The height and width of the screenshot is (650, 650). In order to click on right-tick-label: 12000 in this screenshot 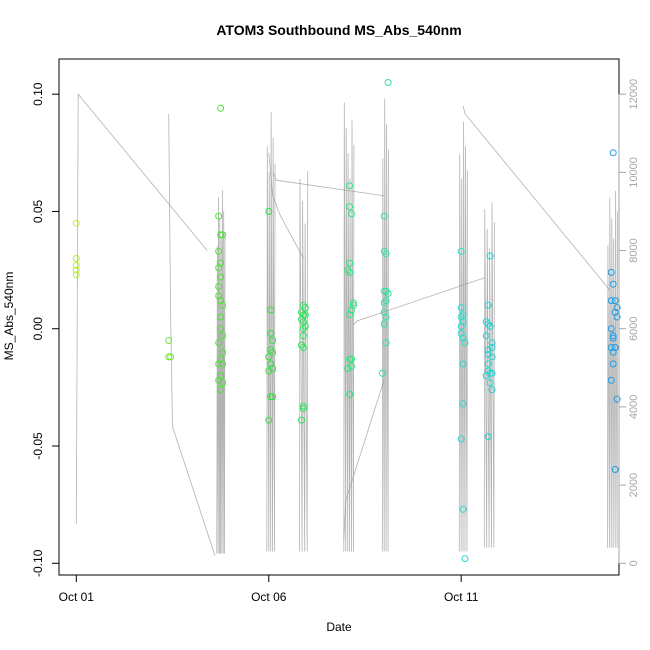, I will do `click(634, 94)`.